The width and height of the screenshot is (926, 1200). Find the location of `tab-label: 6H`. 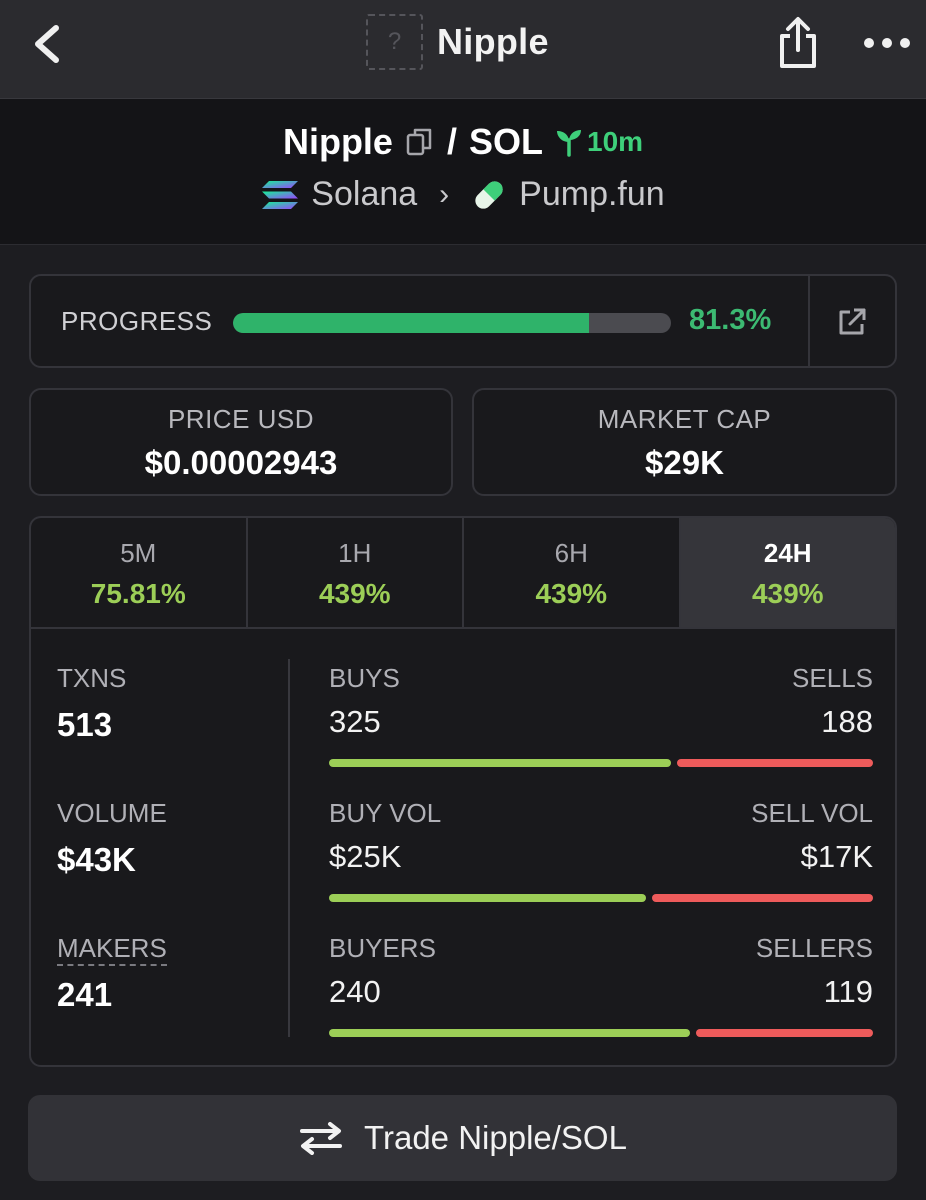

tab-label: 6H is located at coordinates (571, 553).